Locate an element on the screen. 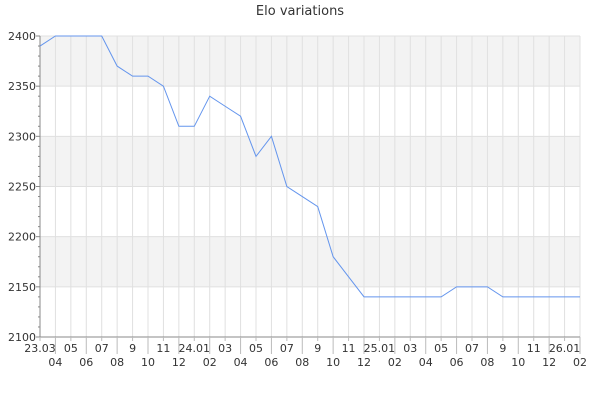 This screenshot has width=600, height=400. y-tick-label: 2200 is located at coordinates (22, 237).